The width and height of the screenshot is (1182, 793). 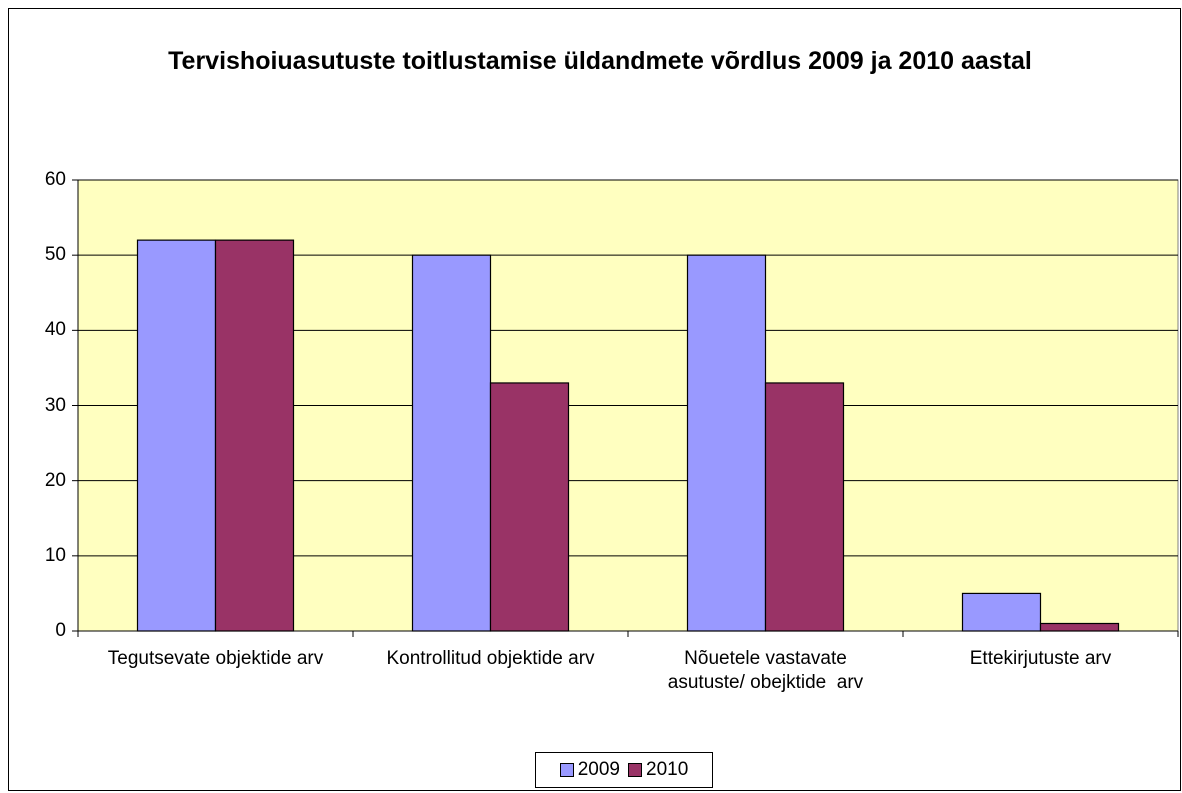 What do you see at coordinates (55, 255) in the screenshot?
I see `y-tick-label: 50` at bounding box center [55, 255].